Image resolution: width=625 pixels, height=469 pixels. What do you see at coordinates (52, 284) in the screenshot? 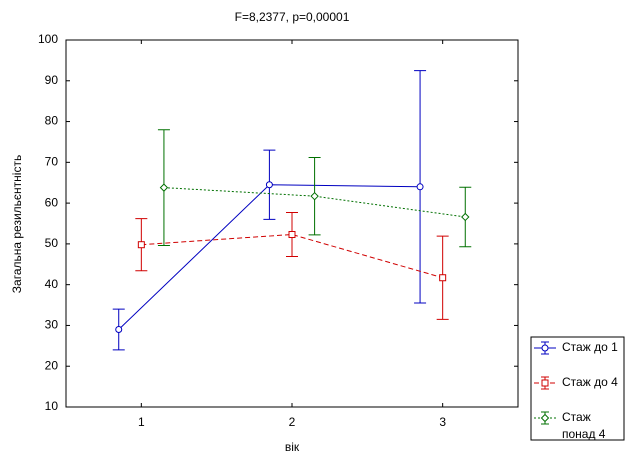
I see `y-tick-label: 40` at bounding box center [52, 284].